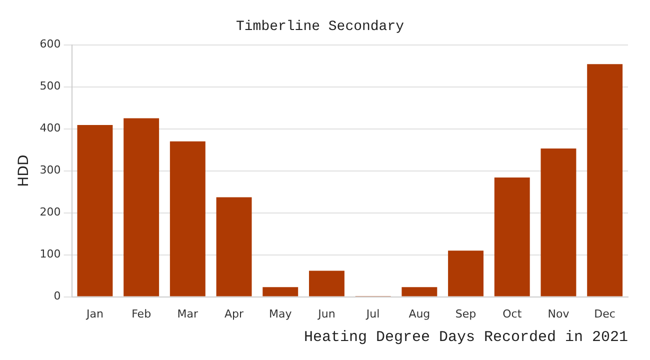 This screenshot has width=650, height=360. What do you see at coordinates (372, 313) in the screenshot?
I see `x-tick-label: Jul` at bounding box center [372, 313].